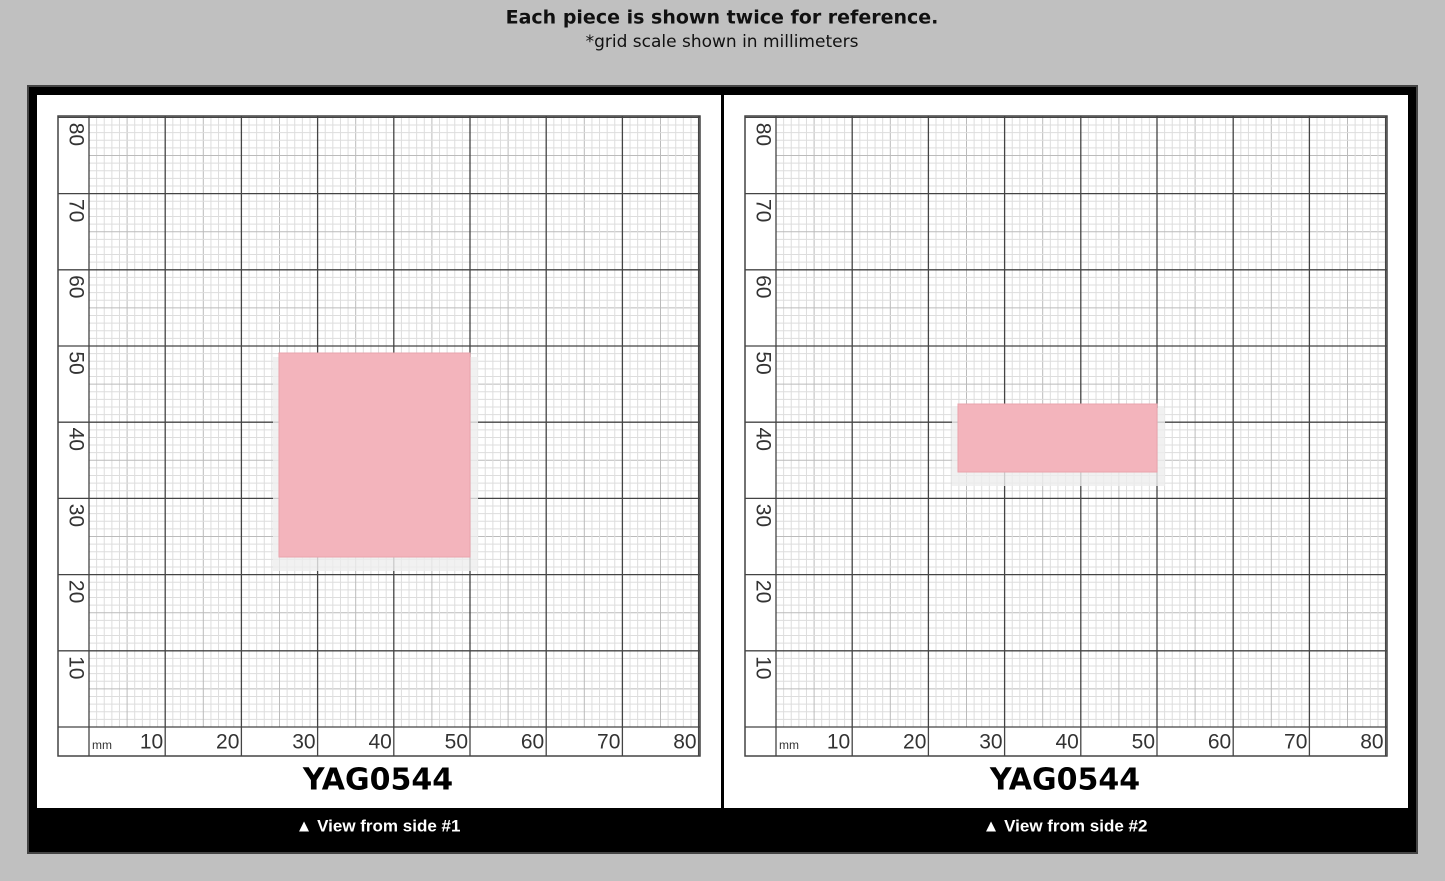 This screenshot has height=881, width=1445. I want to click on caption: ▲ View from side #2, so click(1065, 825).